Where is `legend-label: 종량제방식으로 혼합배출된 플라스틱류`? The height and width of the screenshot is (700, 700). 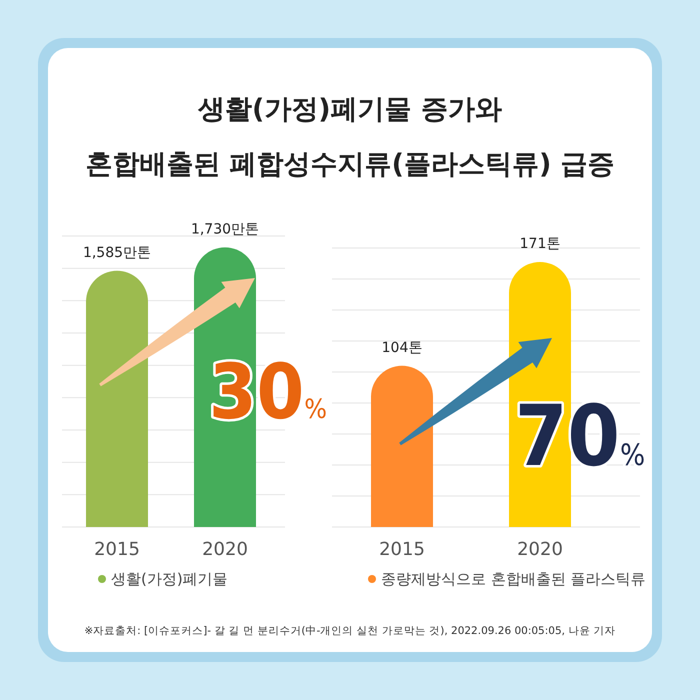 legend-label: 종량제방식으로 혼합배출된 플라스틱류 is located at coordinates (513, 579).